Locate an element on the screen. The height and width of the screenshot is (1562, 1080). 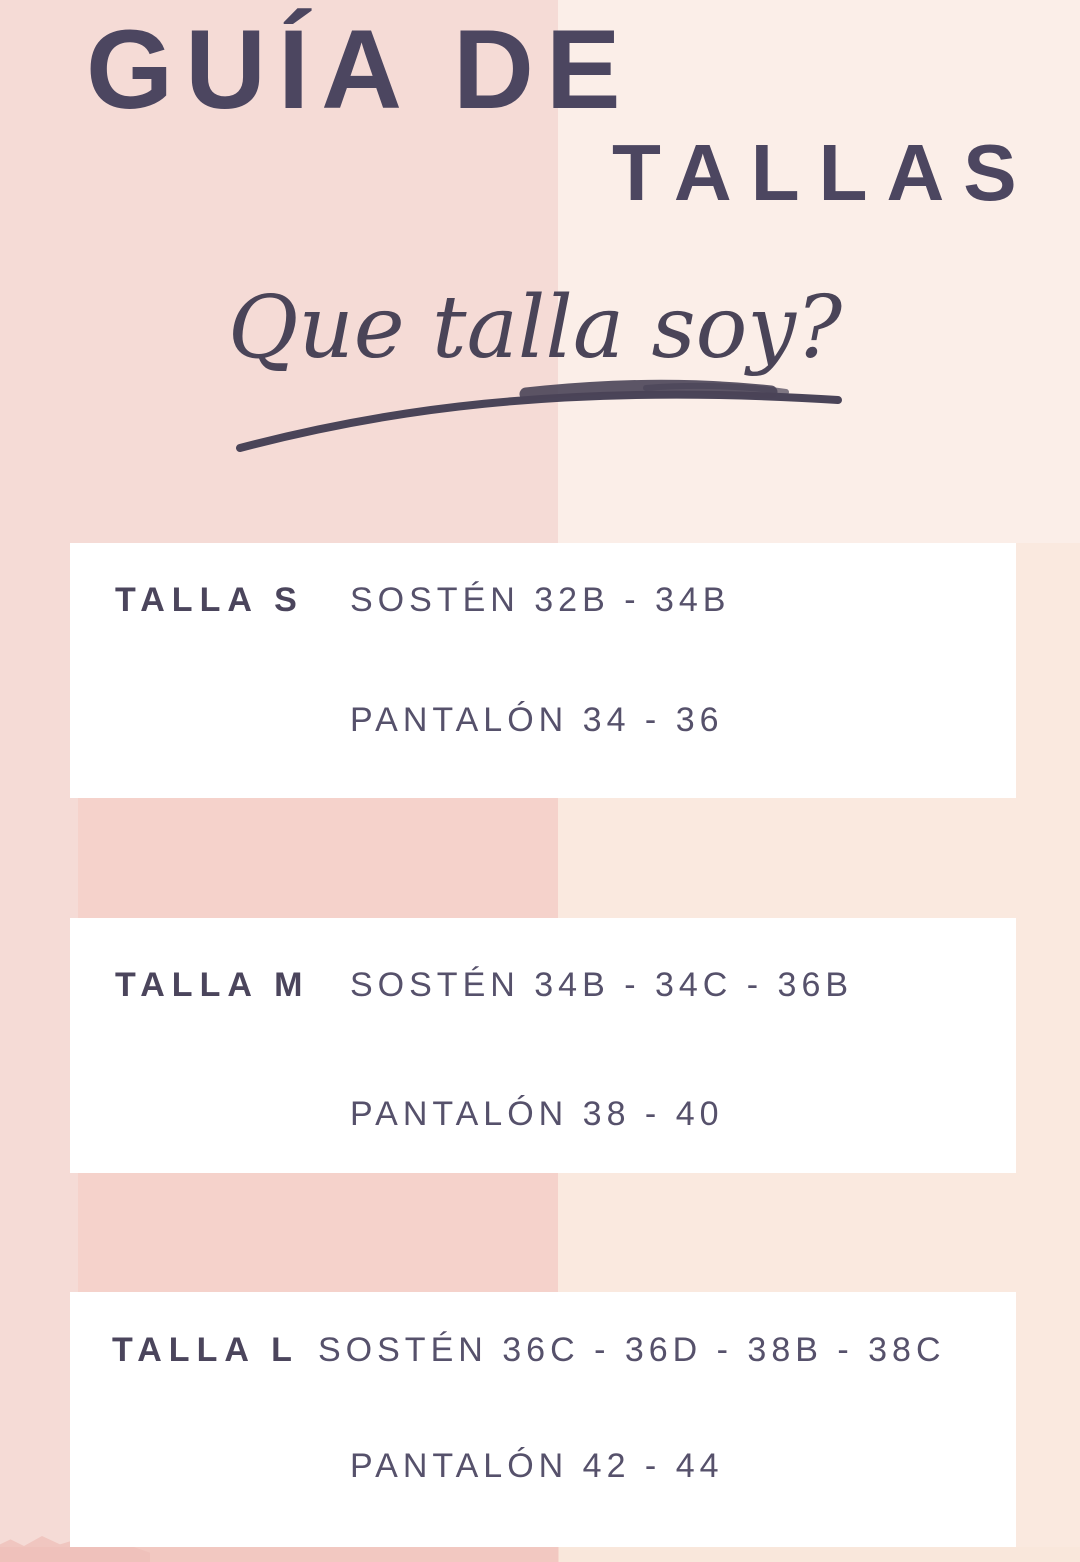
background-bottom-strip is located at coordinates (540, 1554).